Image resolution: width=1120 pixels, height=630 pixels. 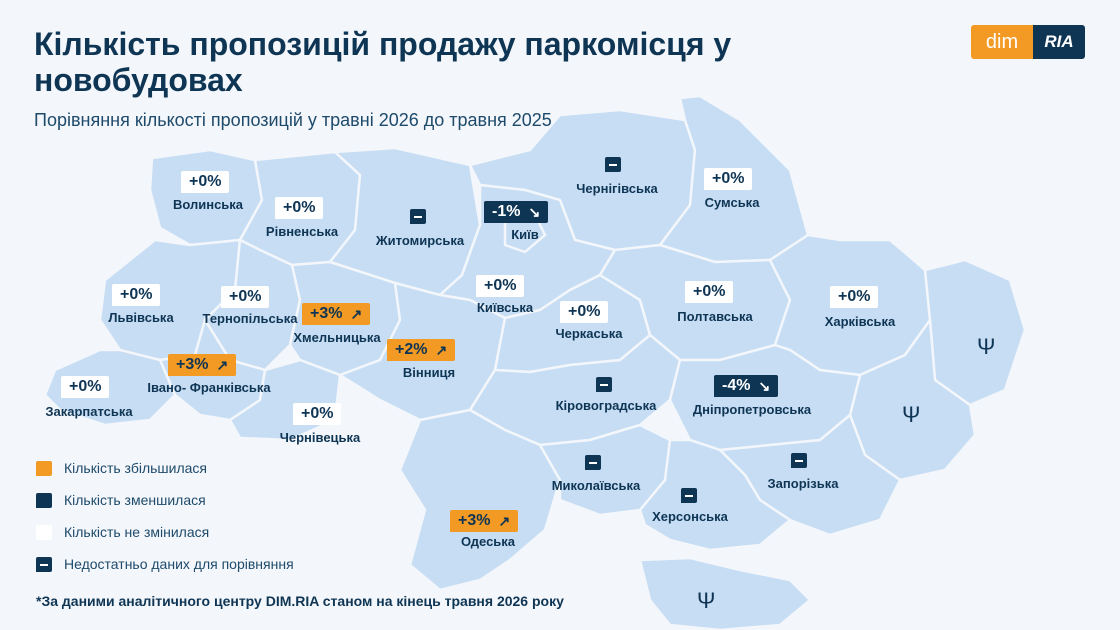 What do you see at coordinates (44, 564) in the screenshot?
I see `nodata-swatch-icon` at bounding box center [44, 564].